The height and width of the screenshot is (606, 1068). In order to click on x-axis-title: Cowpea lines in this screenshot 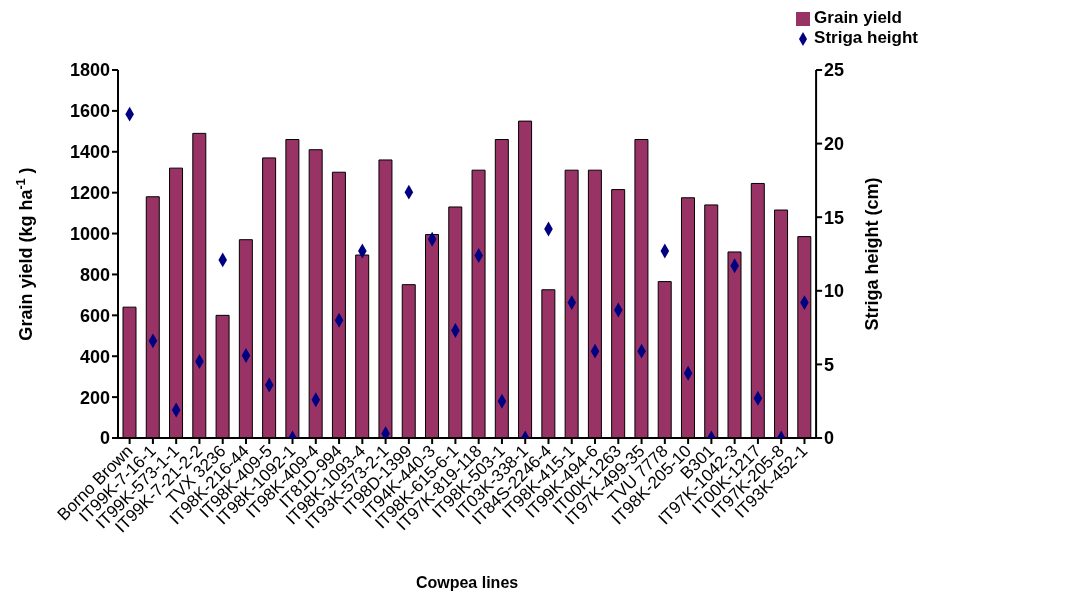, I will do `click(467, 582)`.